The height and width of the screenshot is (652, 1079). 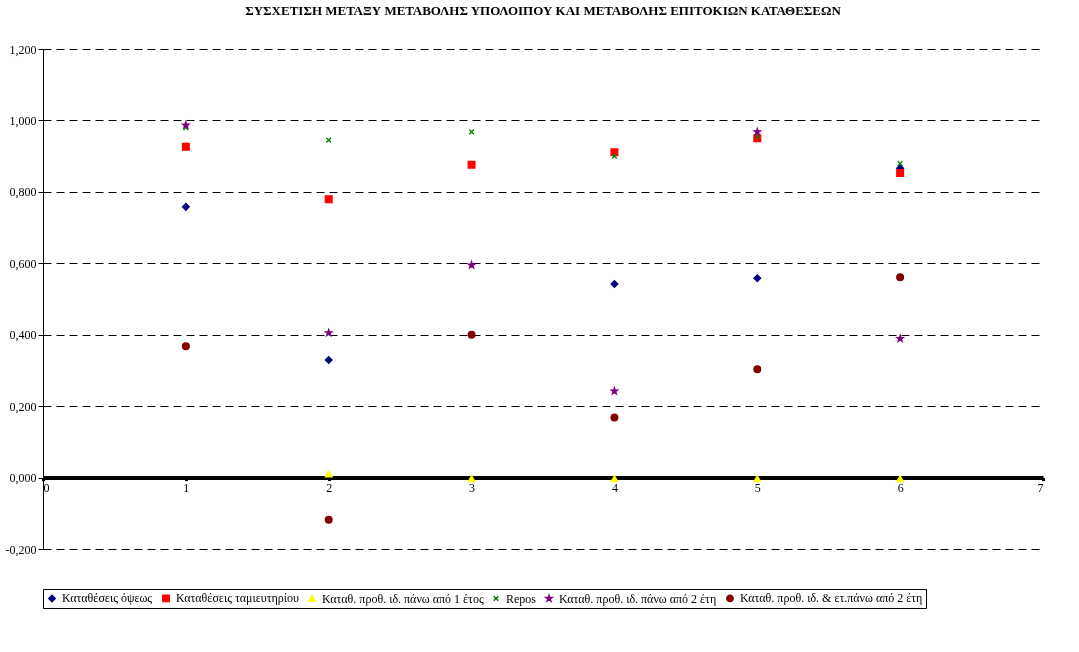 I want to click on legend-label: Καταθ. προθ. ιδ. πάνω από 2 έτη, so click(x=638, y=598).